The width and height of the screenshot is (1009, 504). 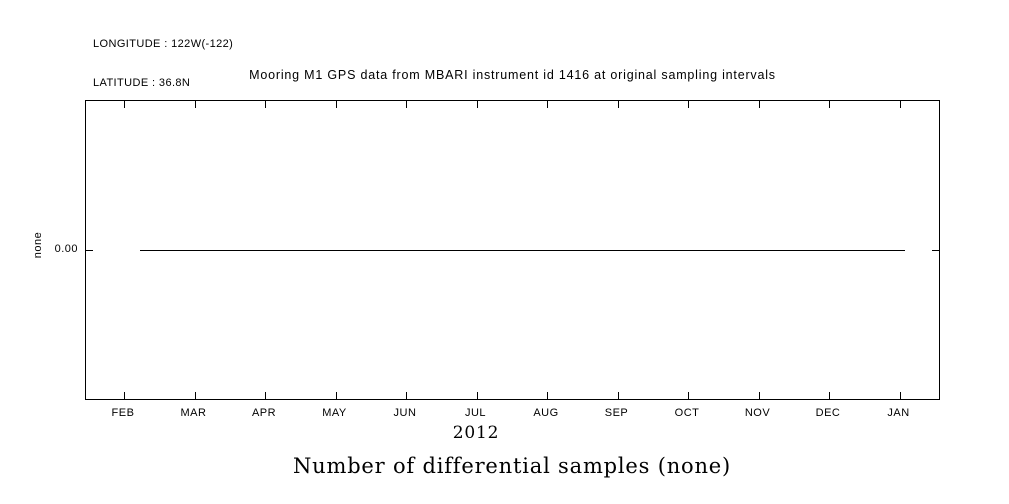 I want to click on x-axis-year-label: 2012, so click(x=476, y=433).